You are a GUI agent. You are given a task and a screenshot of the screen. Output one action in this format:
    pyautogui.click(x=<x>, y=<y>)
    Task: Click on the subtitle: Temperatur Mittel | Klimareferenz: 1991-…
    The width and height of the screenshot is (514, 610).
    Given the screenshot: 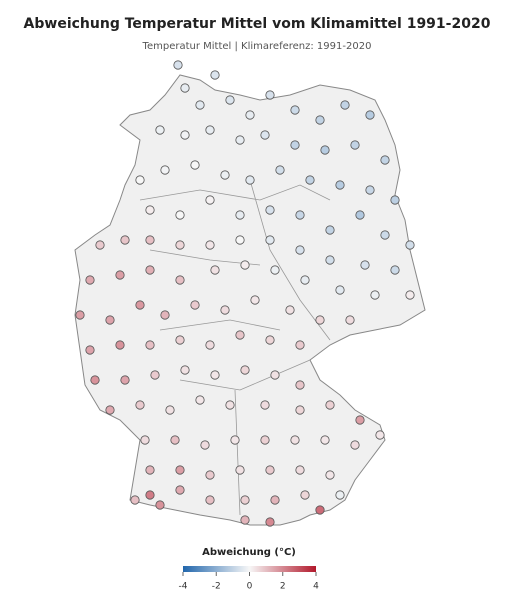 What is the action you would take?
    pyautogui.click(x=257, y=46)
    